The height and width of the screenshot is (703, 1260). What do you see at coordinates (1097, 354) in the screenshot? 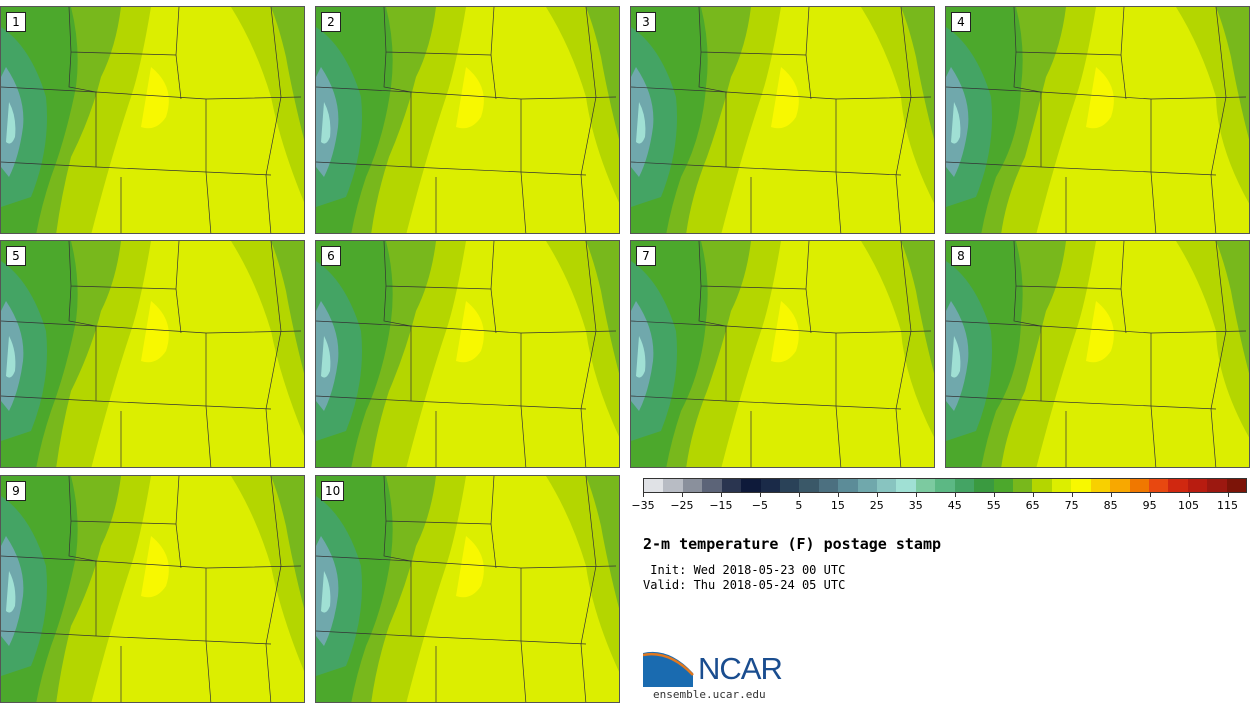
I see `member-panel-8: 8` at bounding box center [1097, 354].